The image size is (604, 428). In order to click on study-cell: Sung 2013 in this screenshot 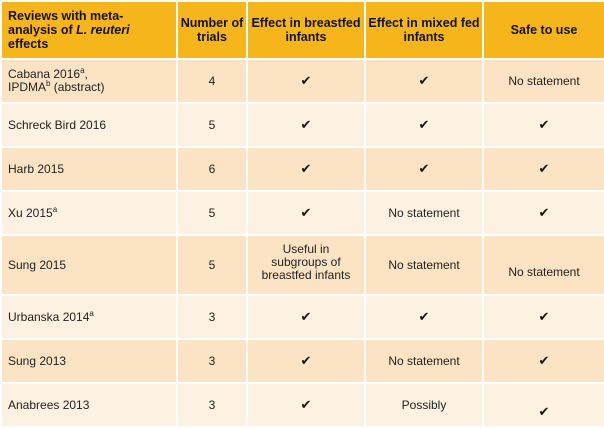, I will do `click(89, 361)`.